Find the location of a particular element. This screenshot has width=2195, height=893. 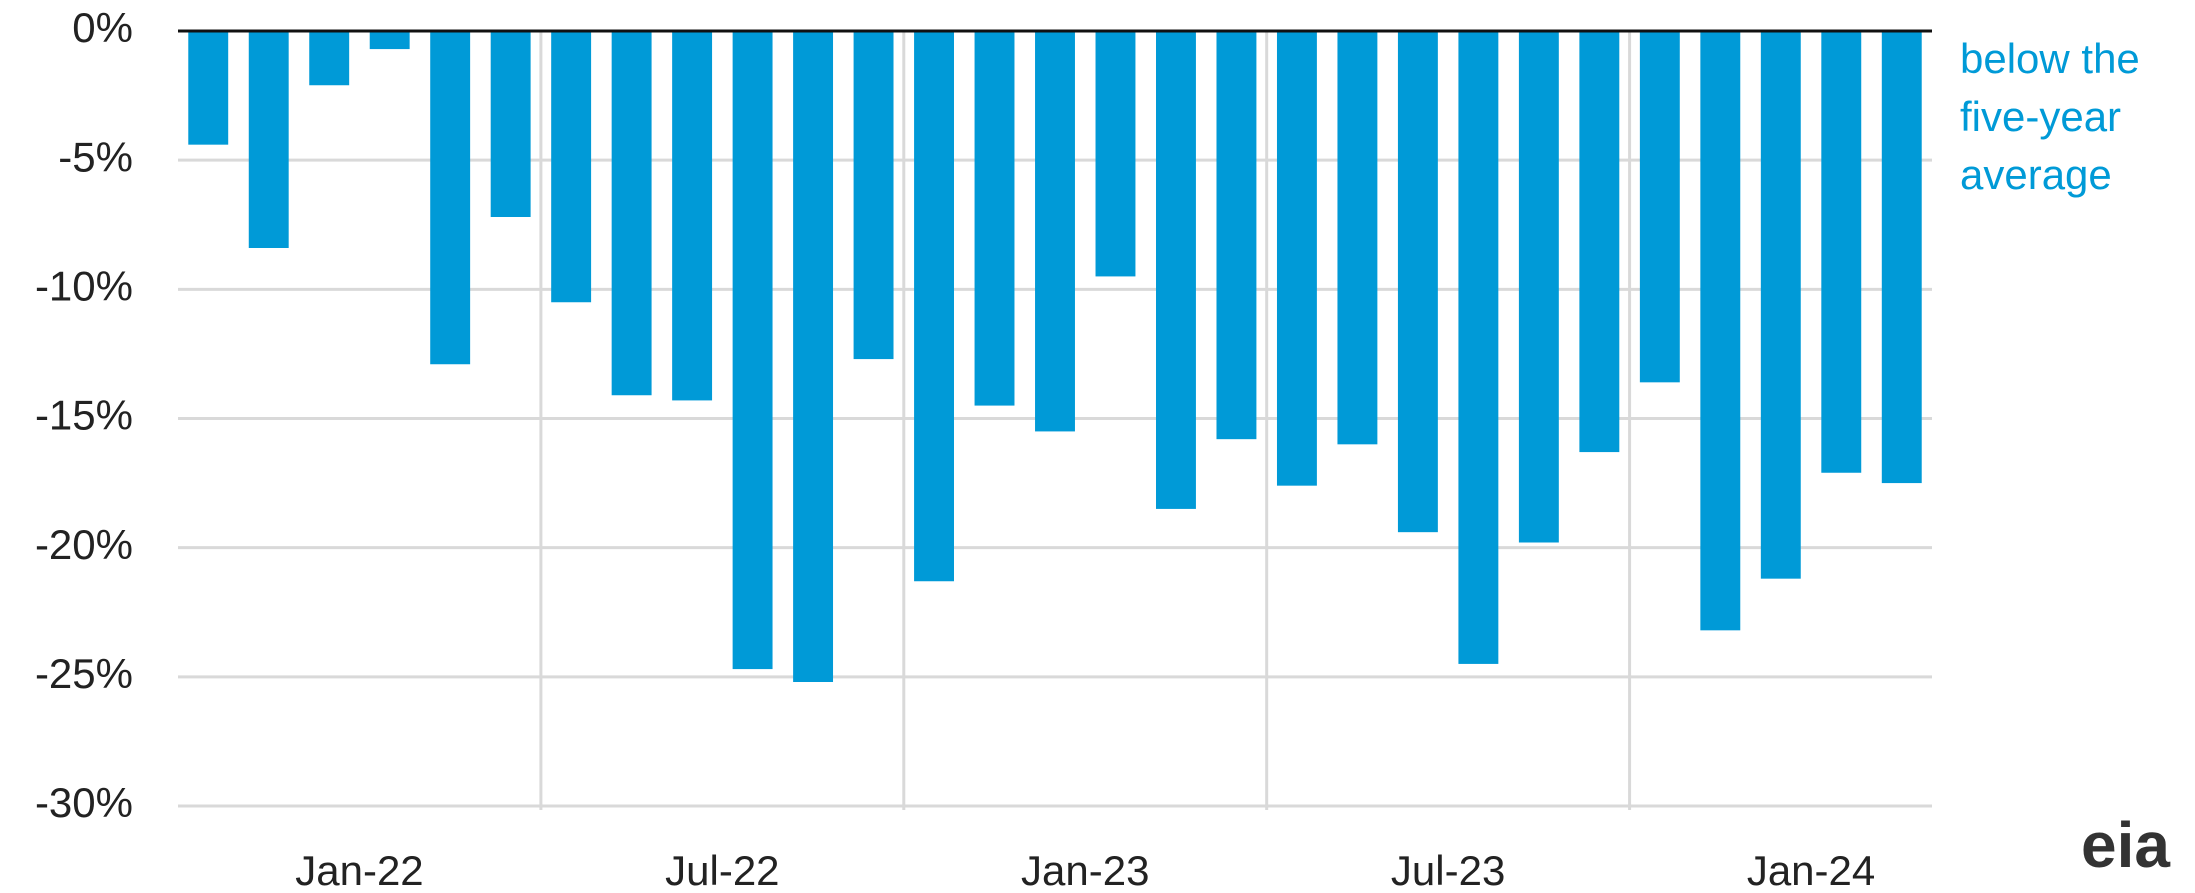

annotation: average is located at coordinates (2036, 174).